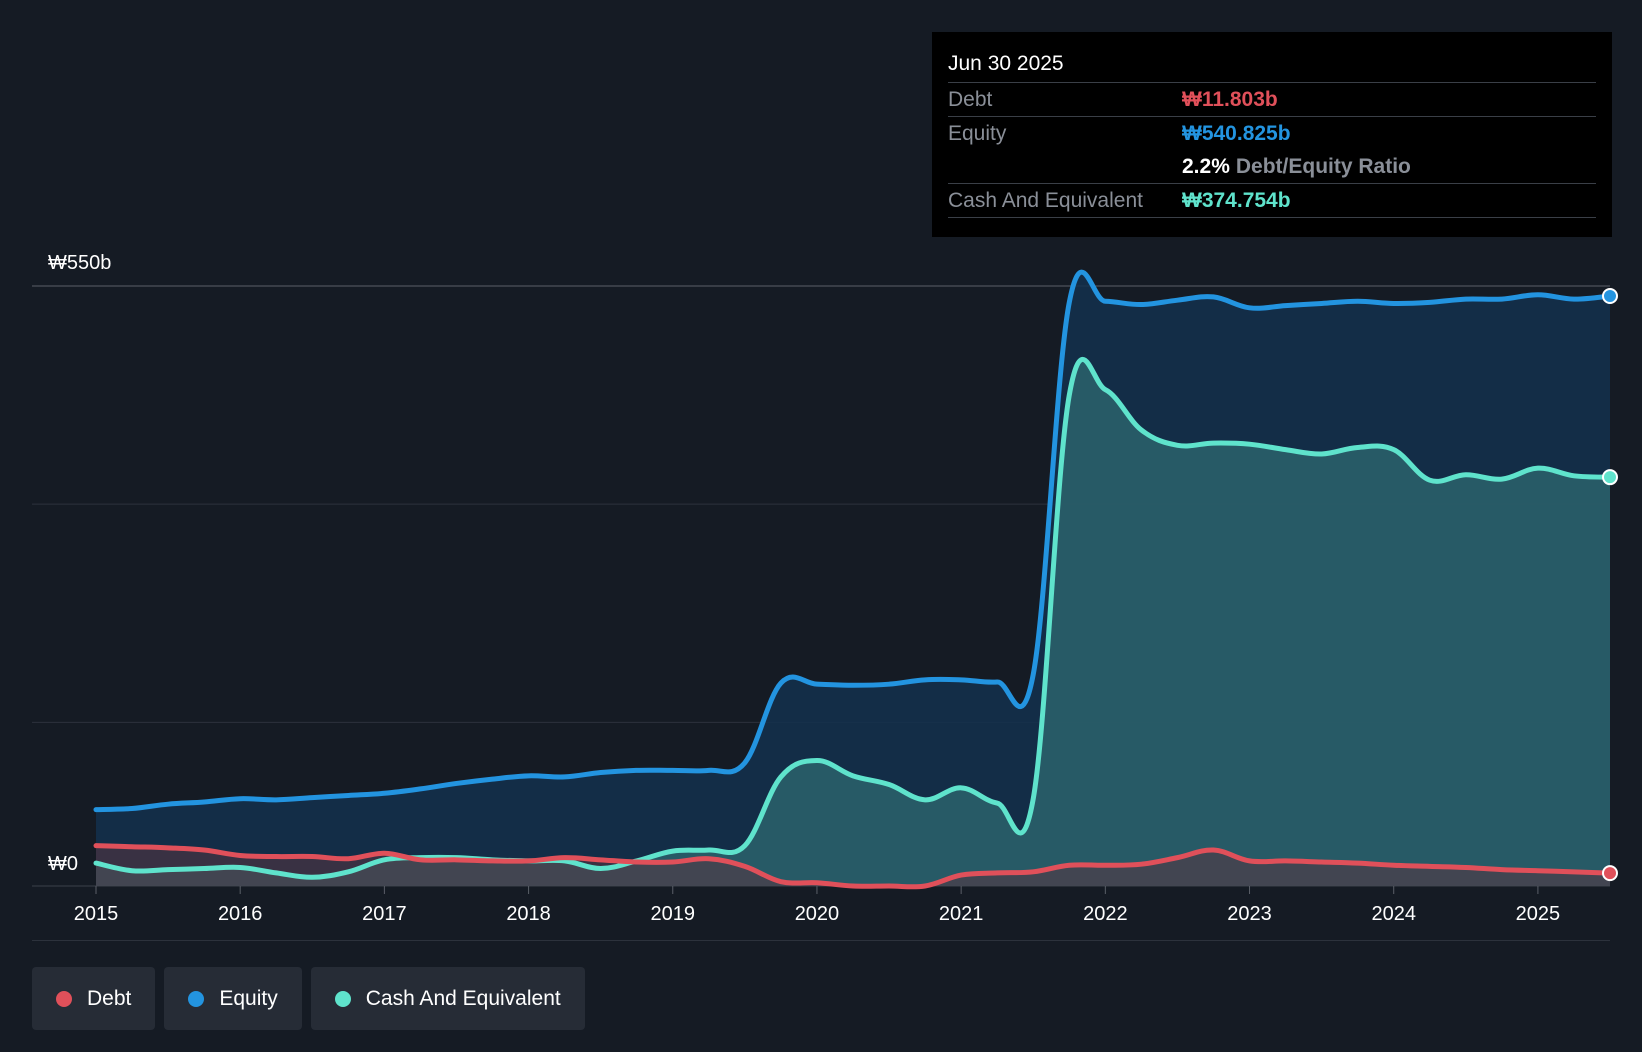  What do you see at coordinates (308, 998) in the screenshot?
I see `legend: Debt Equity Cash And Equivalent` at bounding box center [308, 998].